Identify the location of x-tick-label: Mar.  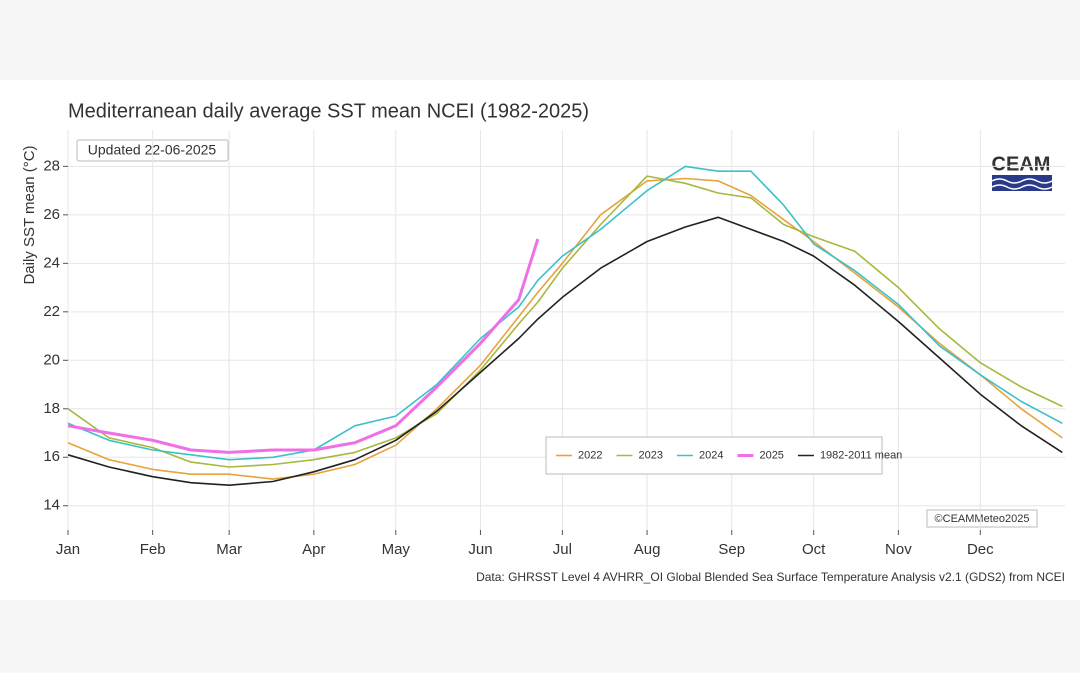
(229, 549).